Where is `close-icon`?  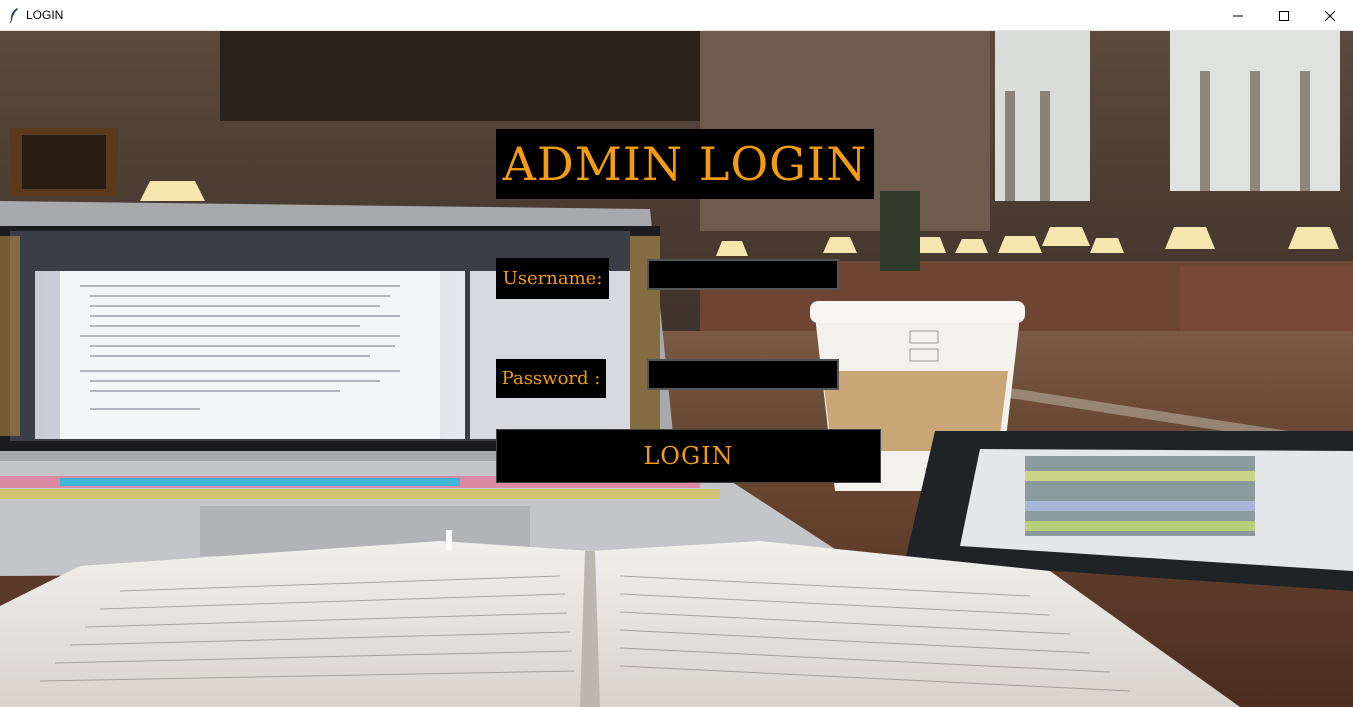
close-icon is located at coordinates (1330, 15).